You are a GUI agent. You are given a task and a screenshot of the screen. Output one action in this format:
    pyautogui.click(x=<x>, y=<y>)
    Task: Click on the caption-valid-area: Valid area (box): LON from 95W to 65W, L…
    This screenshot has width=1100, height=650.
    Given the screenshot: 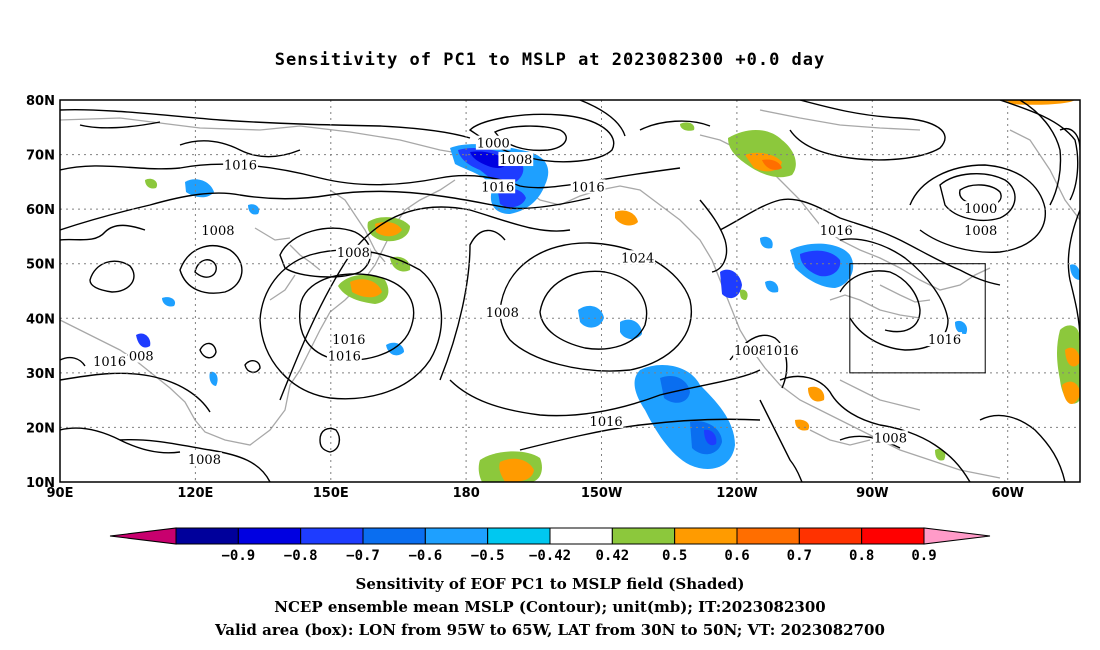 What is the action you would take?
    pyautogui.click(x=550, y=630)
    